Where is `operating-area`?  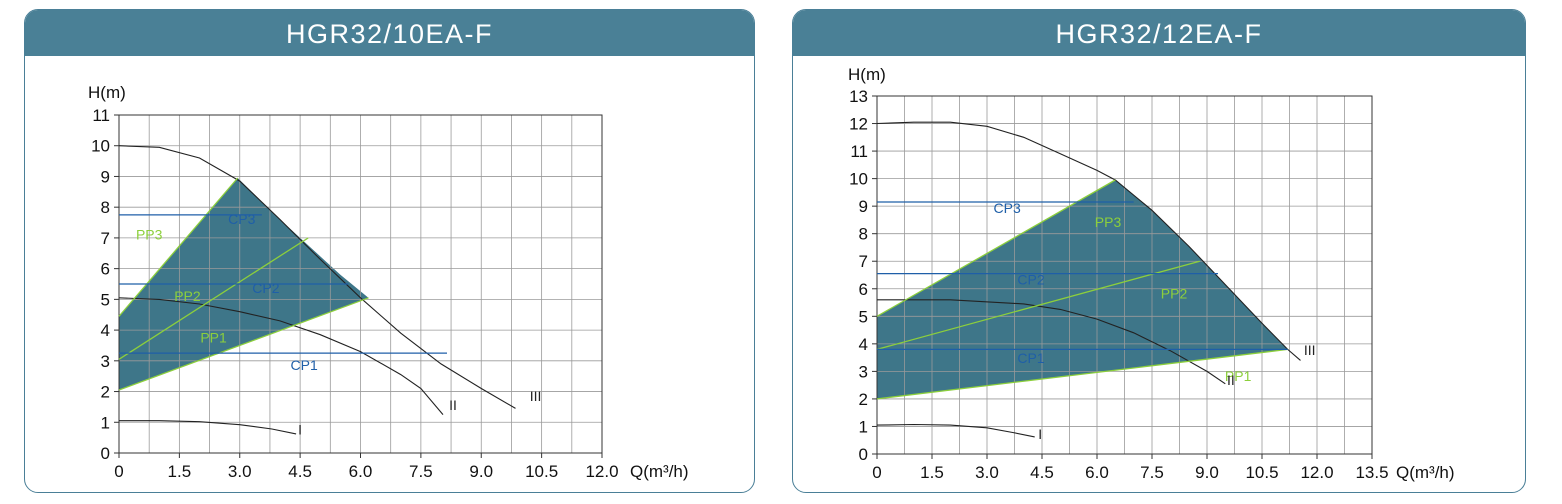 operating-area is located at coordinates (1082, 289).